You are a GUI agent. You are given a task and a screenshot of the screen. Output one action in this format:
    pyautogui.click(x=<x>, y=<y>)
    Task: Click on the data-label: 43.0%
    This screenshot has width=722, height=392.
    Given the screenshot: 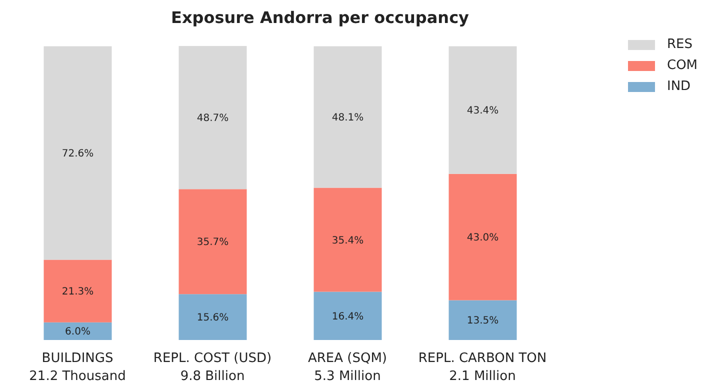 What is the action you would take?
    pyautogui.click(x=482, y=238)
    